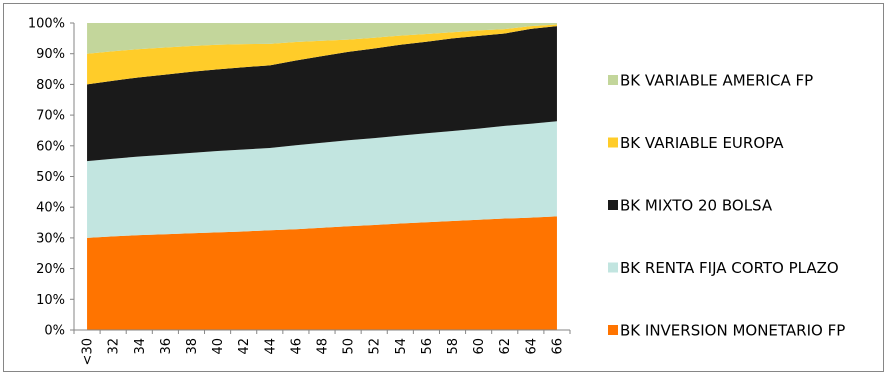 Image resolution: width=888 pixels, height=376 pixels. What do you see at coordinates (88, 351) in the screenshot?
I see `x-tick-label: <30` at bounding box center [88, 351].